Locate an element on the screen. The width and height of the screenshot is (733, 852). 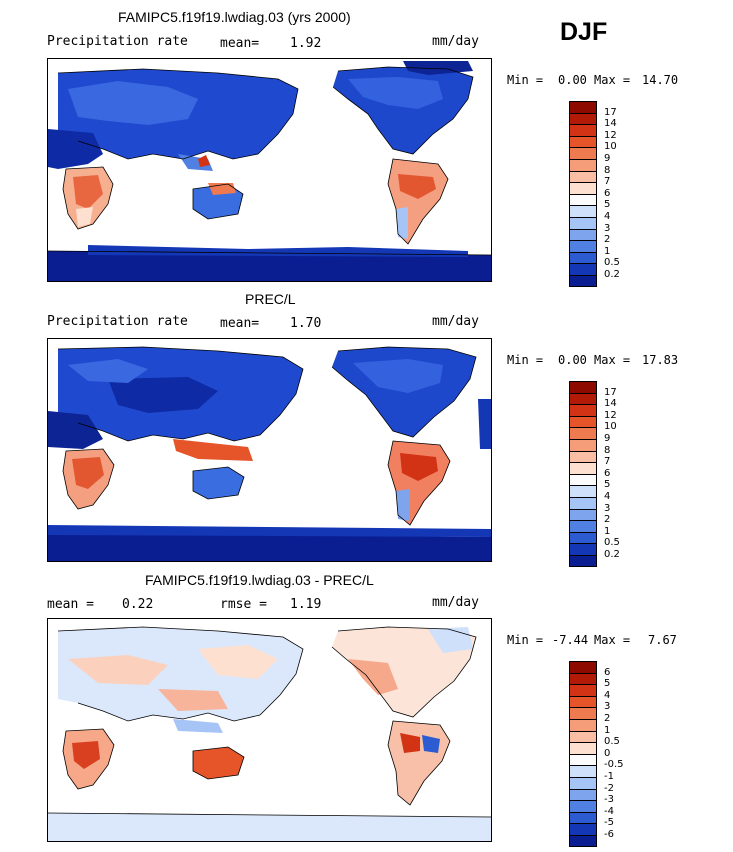
panel-2-max-value: 17.83 is located at coordinates (660, 360).